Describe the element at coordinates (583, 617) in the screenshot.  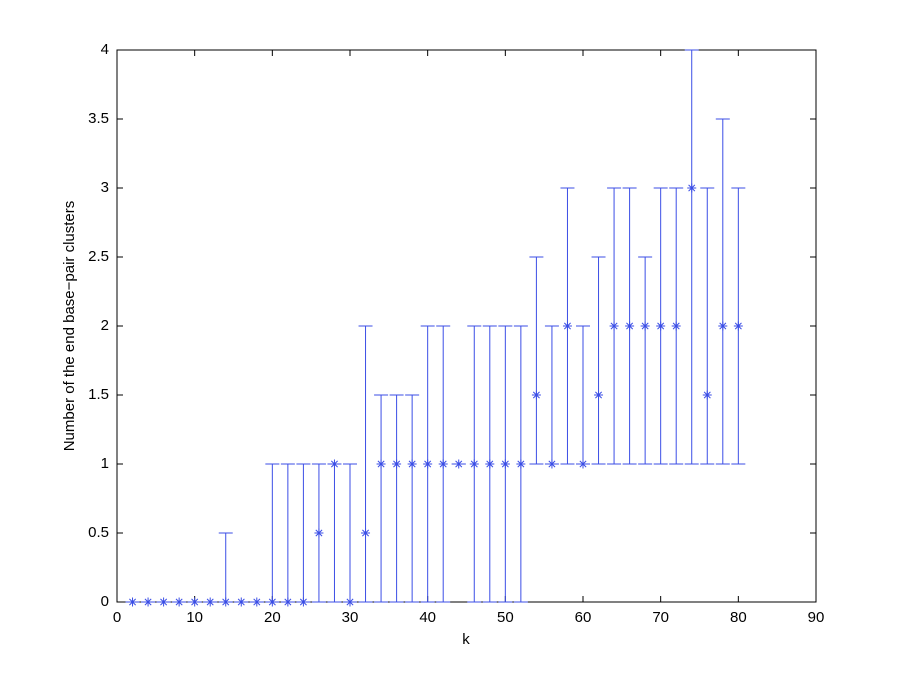
I see `x-tick-label: 60` at that location.